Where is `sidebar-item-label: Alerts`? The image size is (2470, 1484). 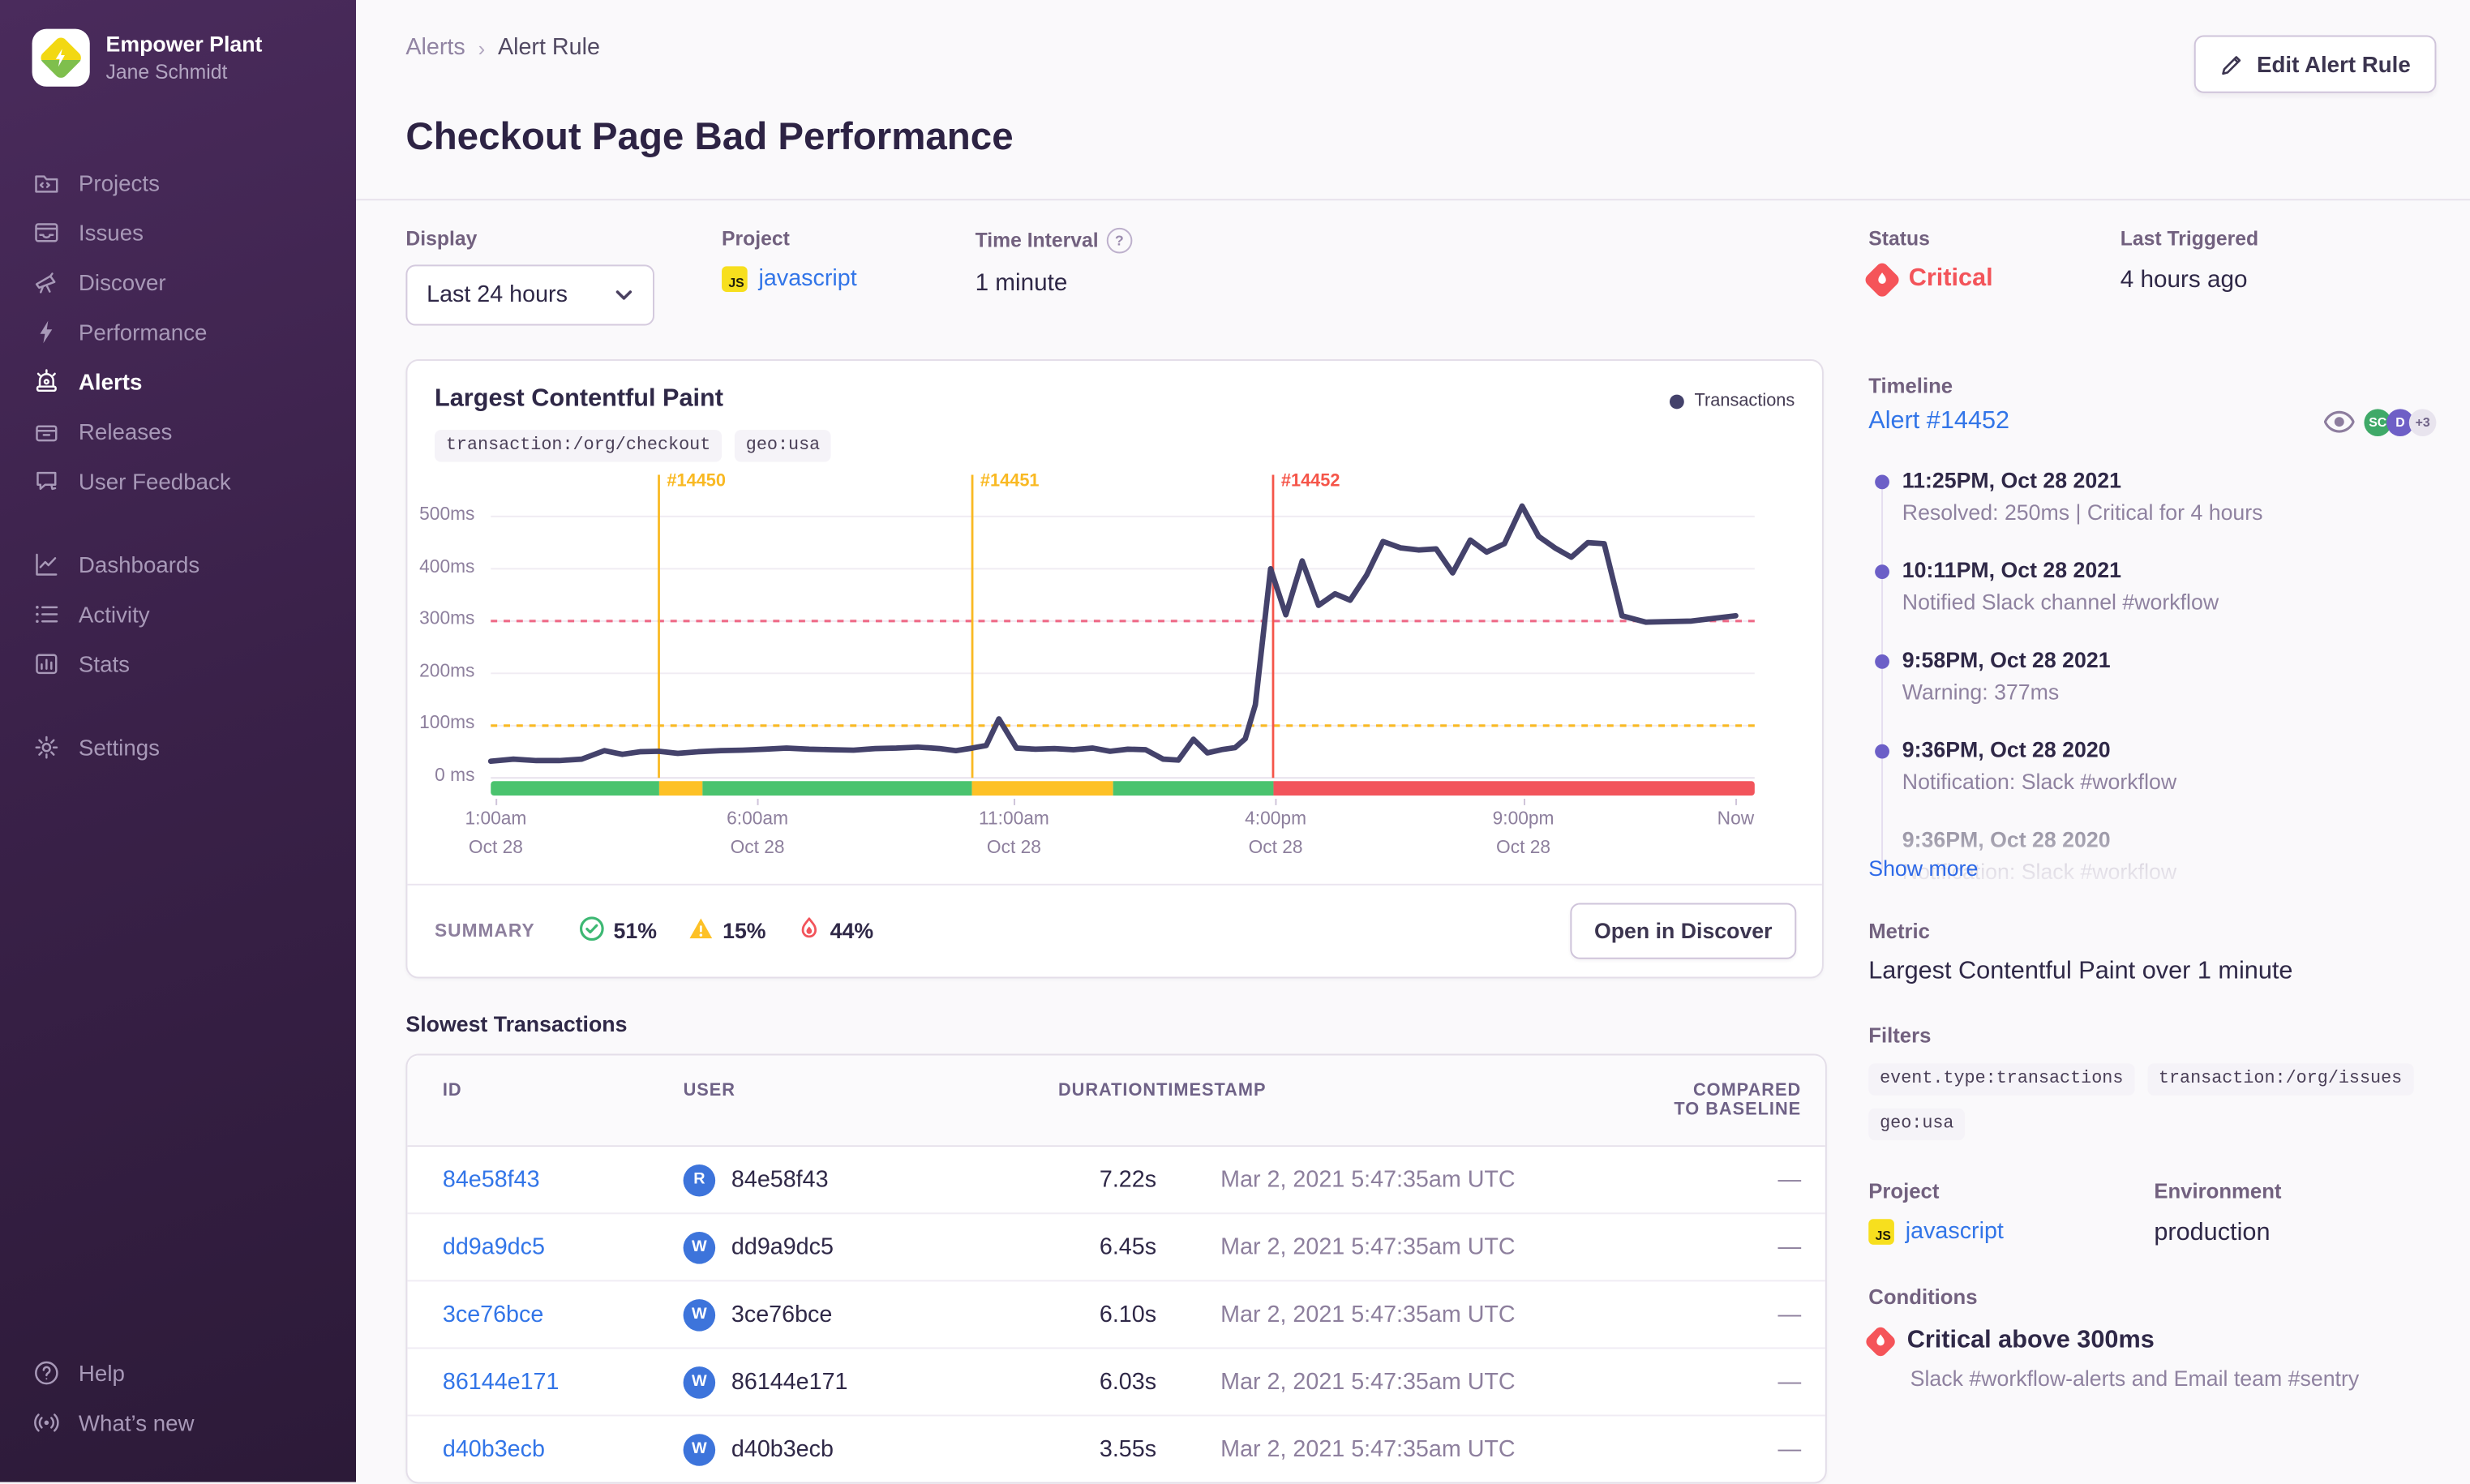 sidebar-item-label: Alerts is located at coordinates (111, 380).